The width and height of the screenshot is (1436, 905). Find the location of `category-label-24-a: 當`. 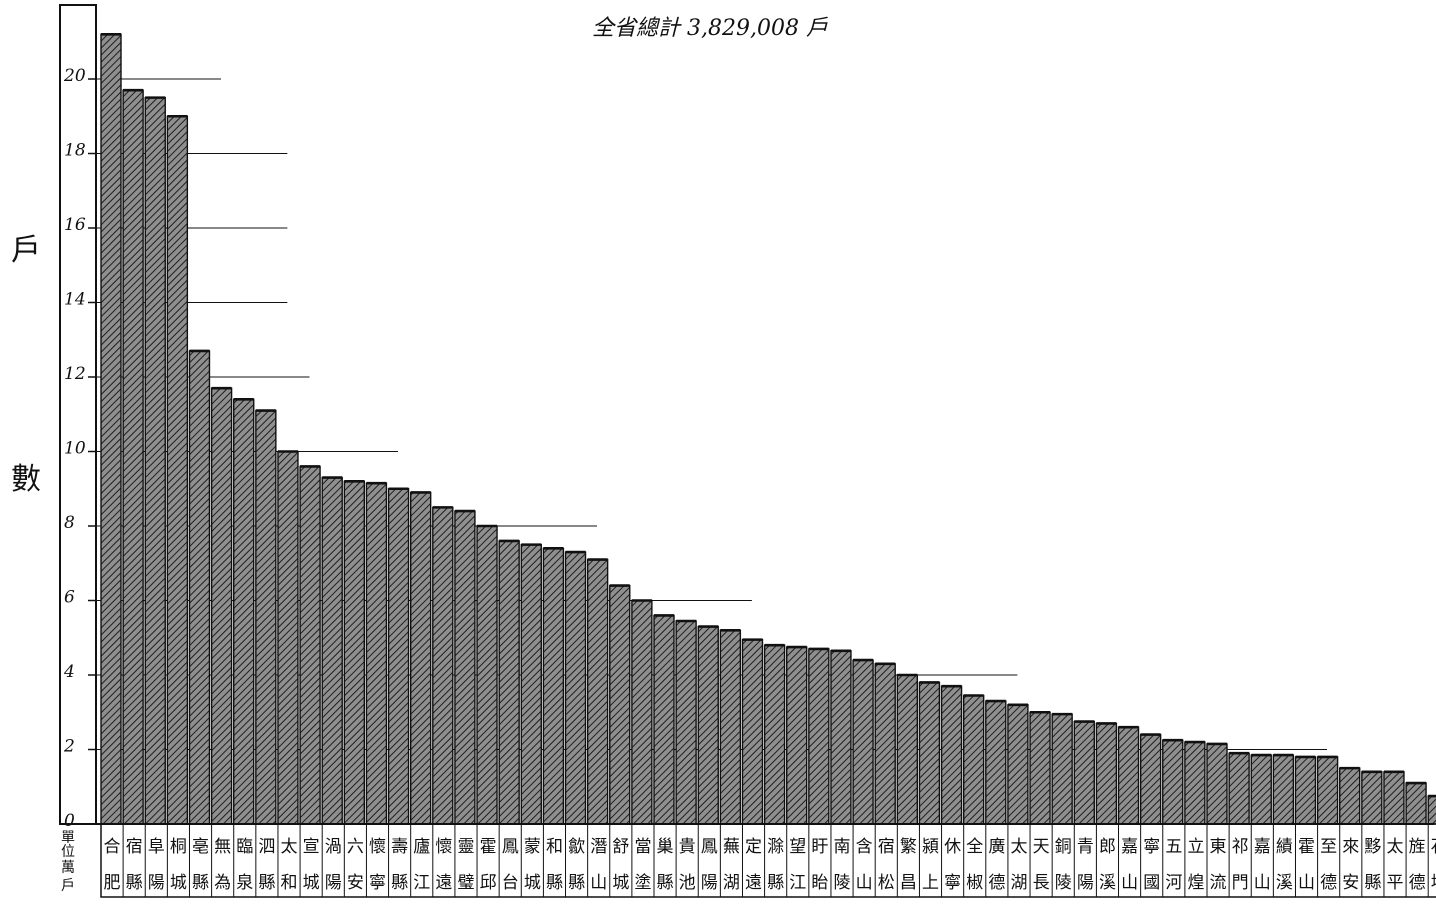

category-label-24-a: 當 is located at coordinates (642, 847).